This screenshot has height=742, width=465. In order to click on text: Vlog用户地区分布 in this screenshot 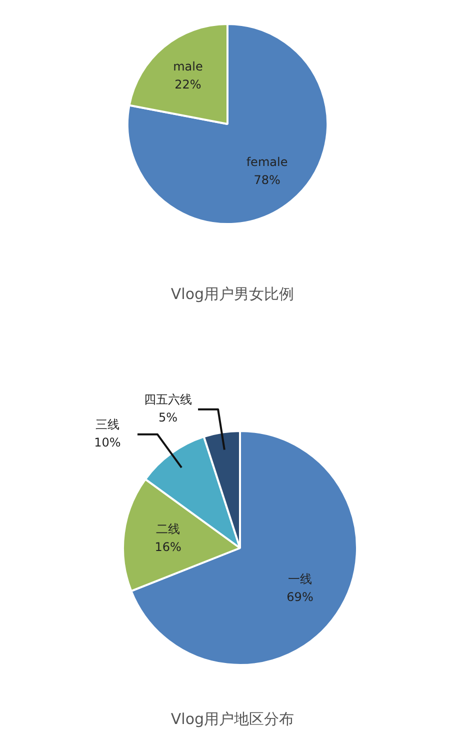, I will do `click(233, 719)`.